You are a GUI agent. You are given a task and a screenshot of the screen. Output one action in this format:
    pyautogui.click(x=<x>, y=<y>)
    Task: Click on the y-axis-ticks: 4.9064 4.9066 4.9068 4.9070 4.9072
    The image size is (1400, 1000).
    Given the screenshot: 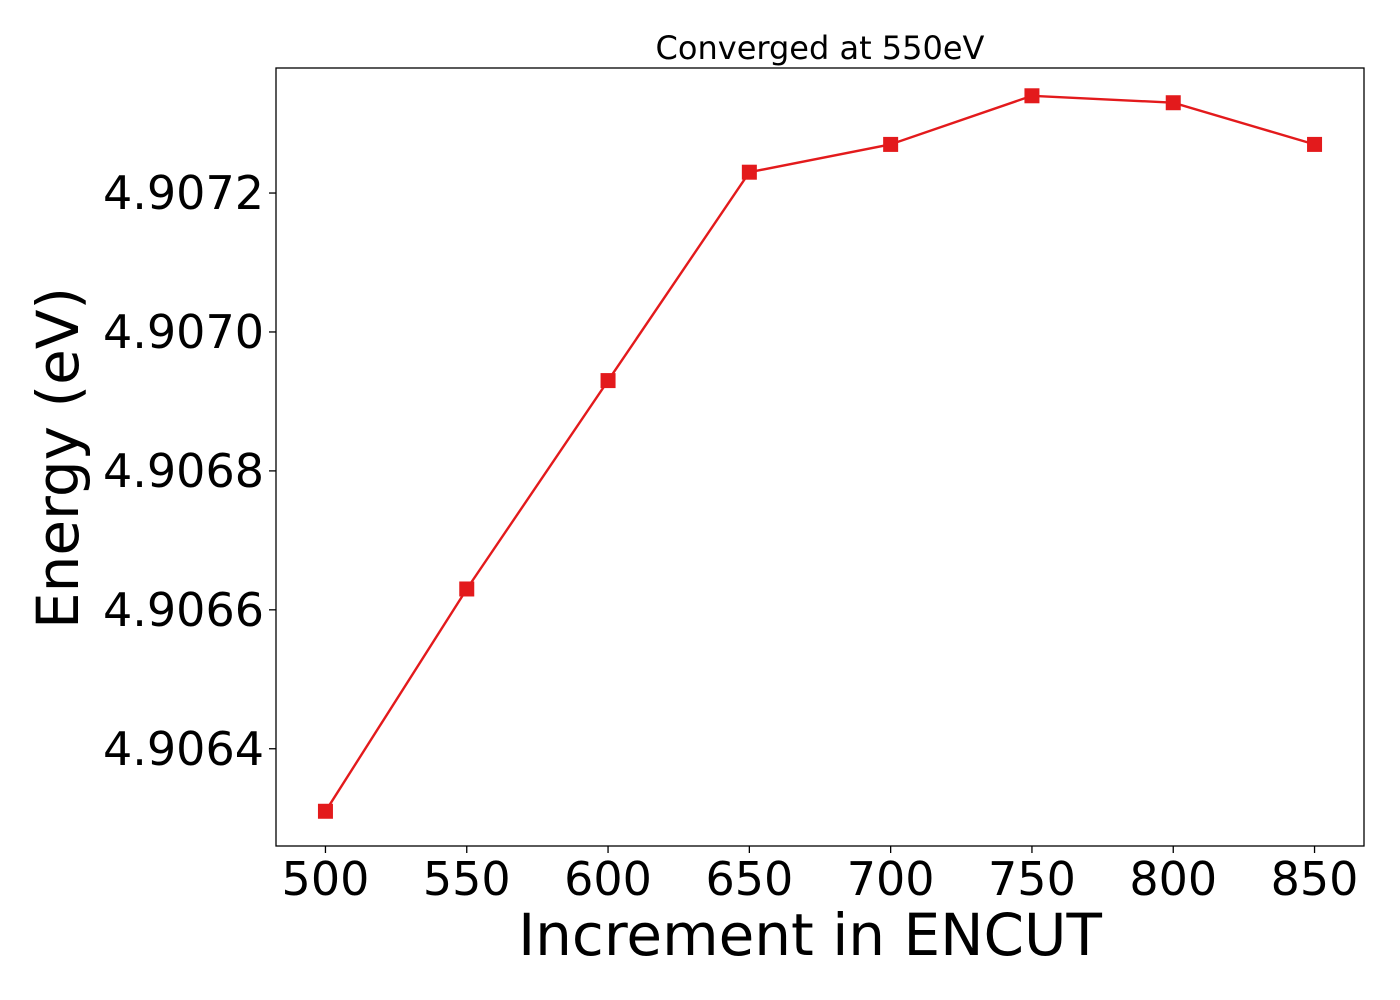 What is the action you would take?
    pyautogui.click(x=189, y=471)
    